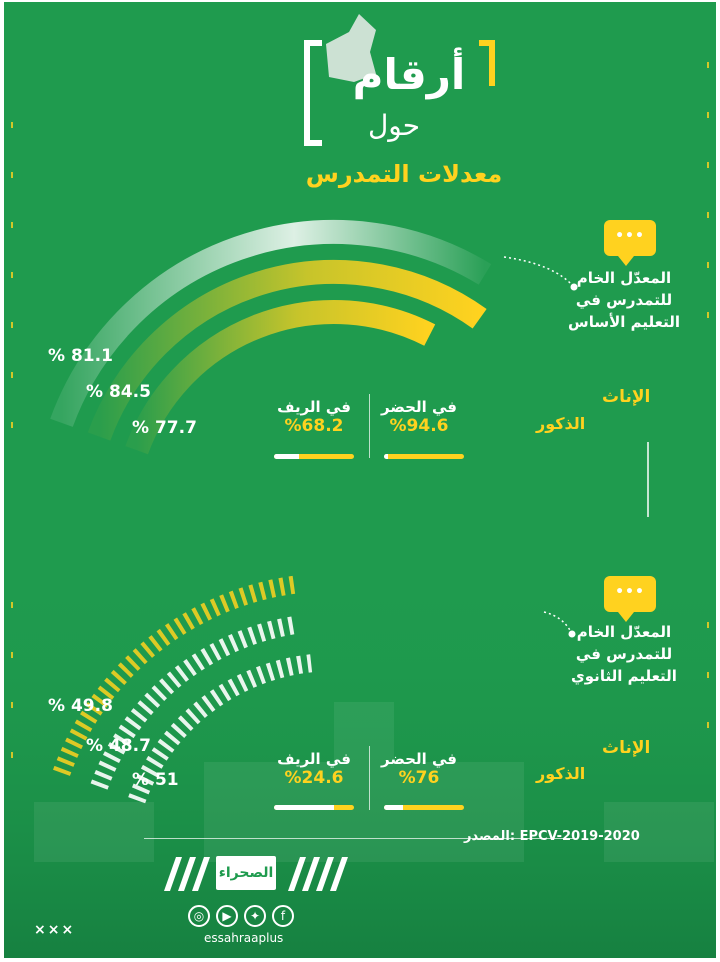  Describe the element at coordinates (626, 397) in the screenshot. I see `primary-legend-female: الإناث` at that location.